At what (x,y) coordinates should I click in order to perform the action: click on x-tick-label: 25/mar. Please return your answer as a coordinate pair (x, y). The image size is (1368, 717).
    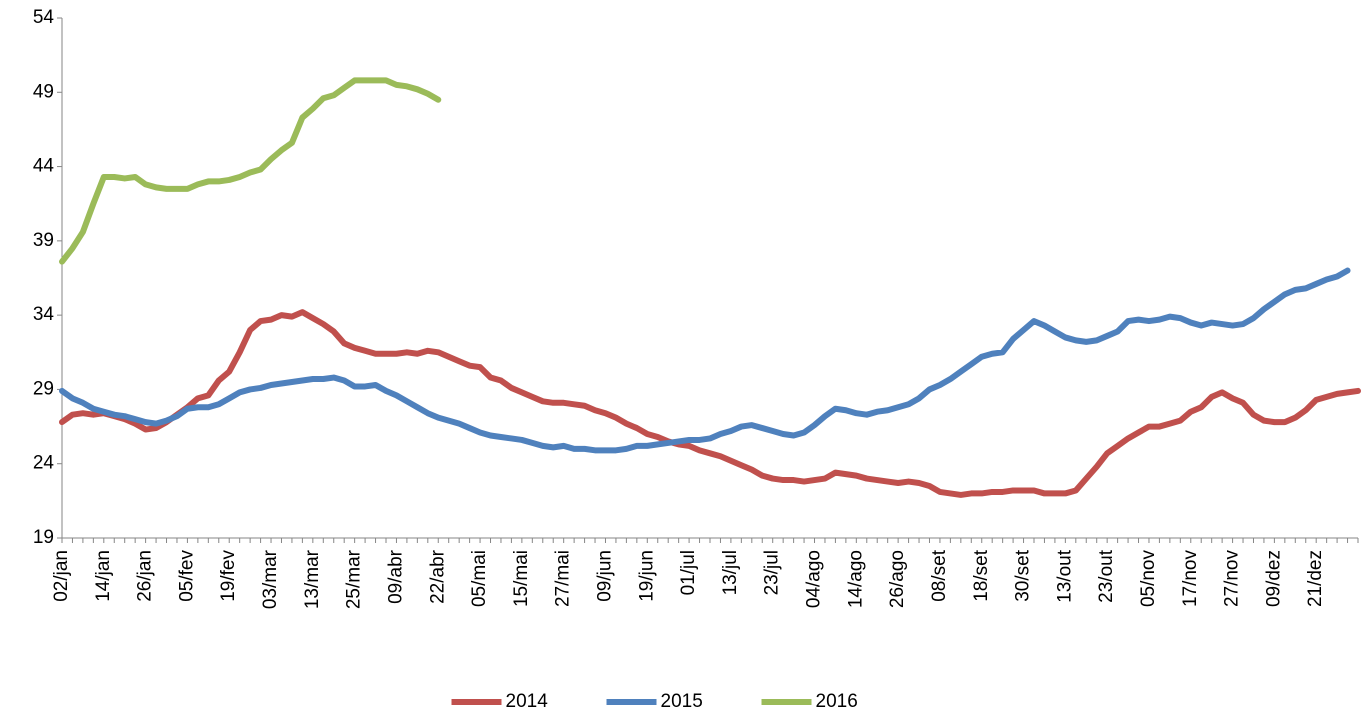
    Looking at the image, I should click on (354, 579).